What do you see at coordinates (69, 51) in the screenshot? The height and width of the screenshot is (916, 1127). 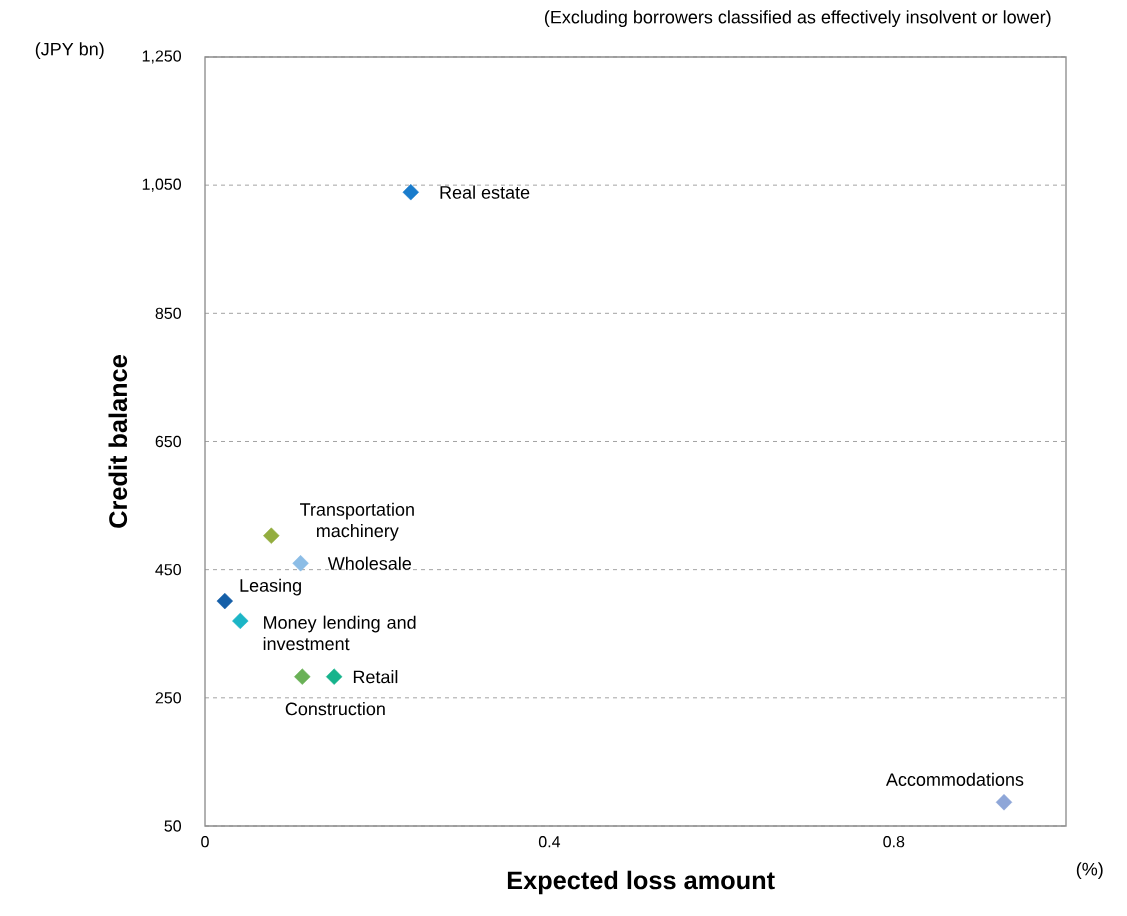 I see `text: (JPY bn)` at bounding box center [69, 51].